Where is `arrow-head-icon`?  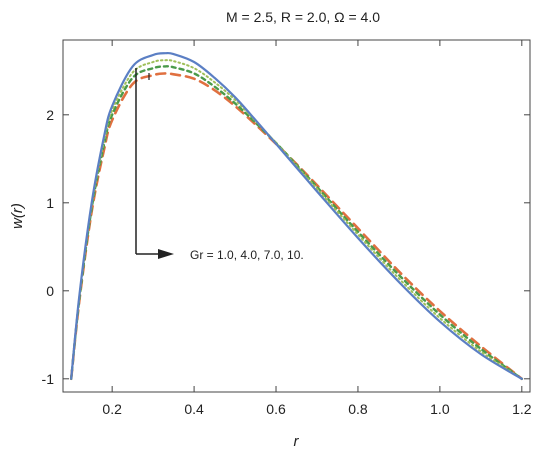
arrow-head-icon is located at coordinates (166, 254).